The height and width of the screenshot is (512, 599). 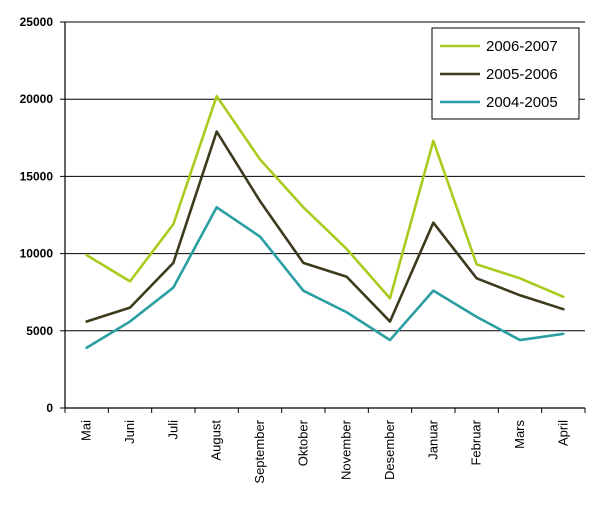 What do you see at coordinates (519, 434) in the screenshot?
I see `x-tick-label: Mars` at bounding box center [519, 434].